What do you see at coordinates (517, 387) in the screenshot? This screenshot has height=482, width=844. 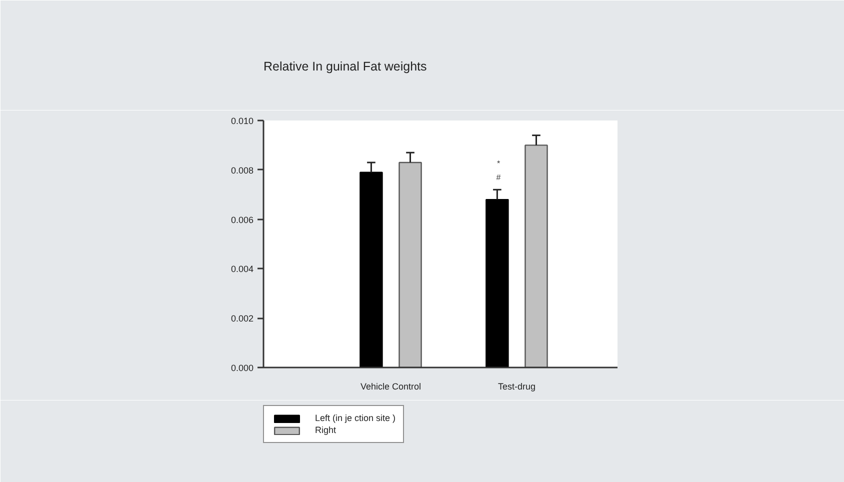 I see `x-tick-label: Test-drug` at bounding box center [517, 387].